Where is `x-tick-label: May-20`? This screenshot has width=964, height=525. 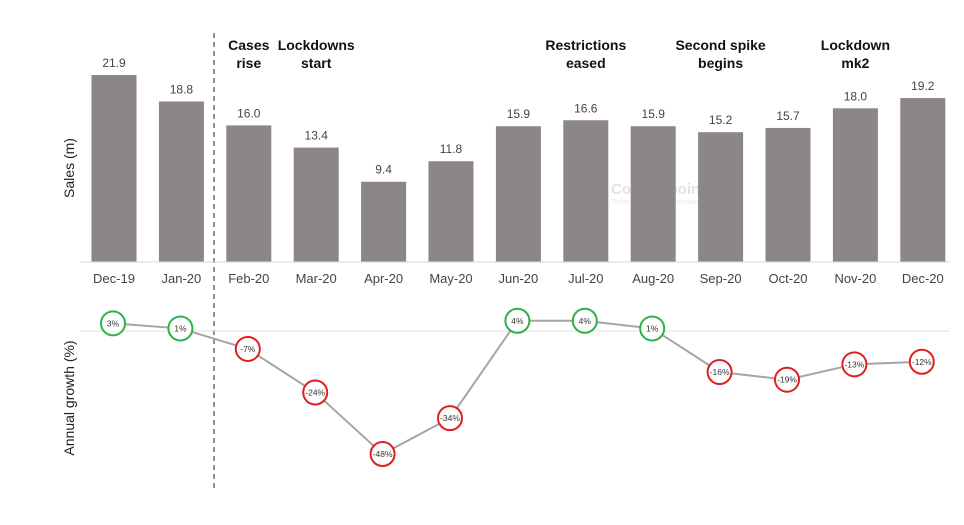 x-tick-label: May-20 is located at coordinates (450, 278).